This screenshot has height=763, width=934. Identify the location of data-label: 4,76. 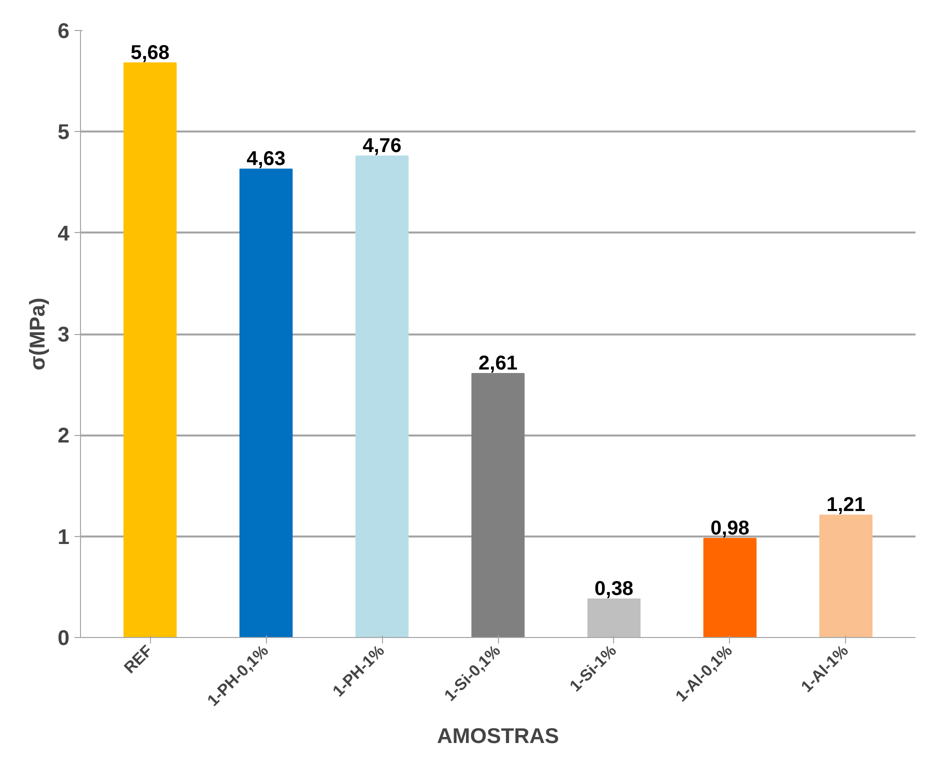
(382, 145).